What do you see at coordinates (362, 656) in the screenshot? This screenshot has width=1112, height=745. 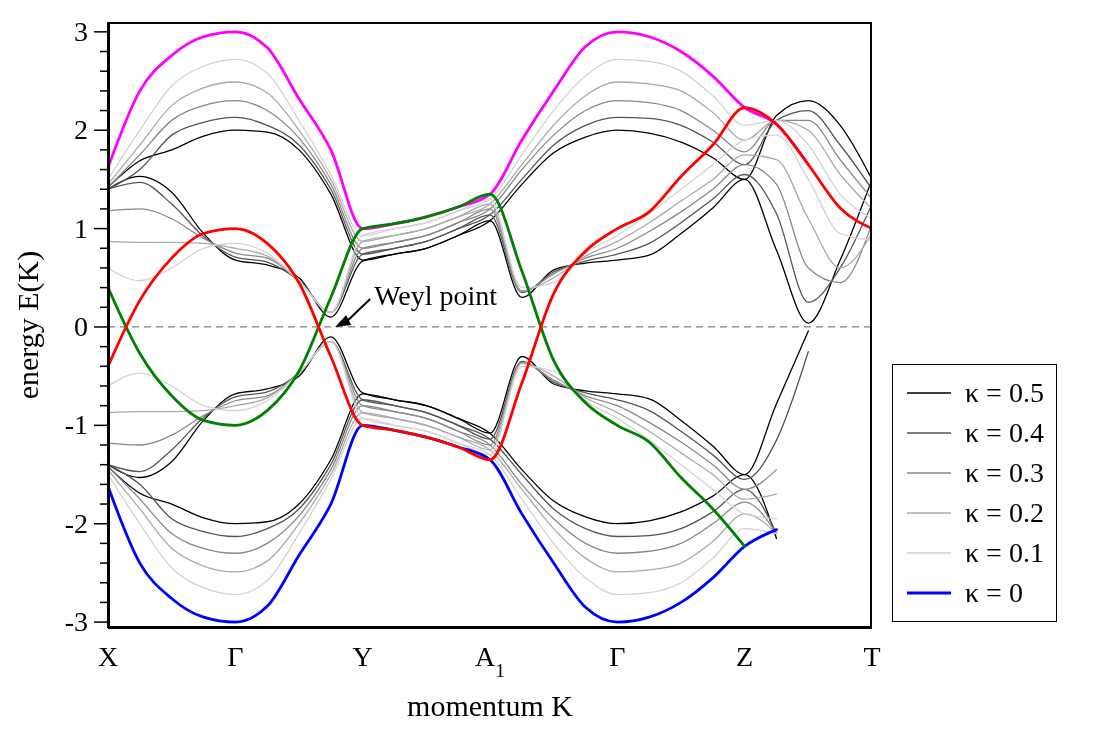 I see `x-tick-label: Y` at bounding box center [362, 656].